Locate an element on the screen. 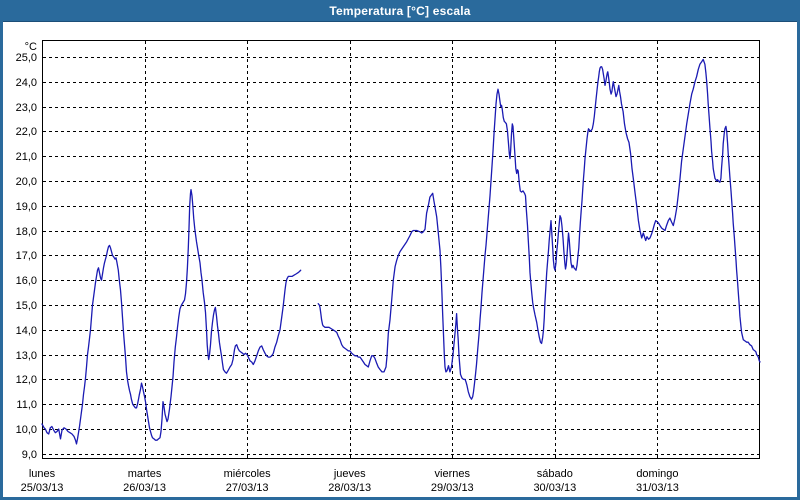 This screenshot has width=800, height=500. y-tick-label: 11,0 is located at coordinates (26, 405).